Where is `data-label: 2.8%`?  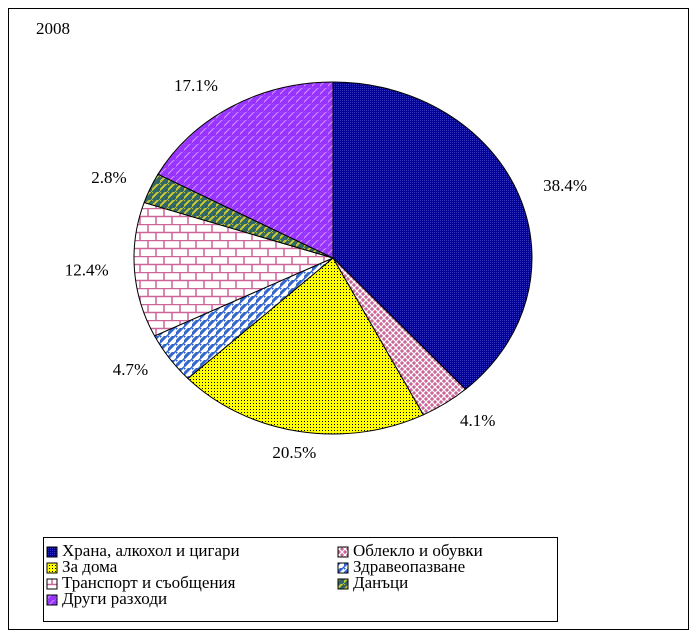 data-label: 2.8% is located at coordinates (108, 177).